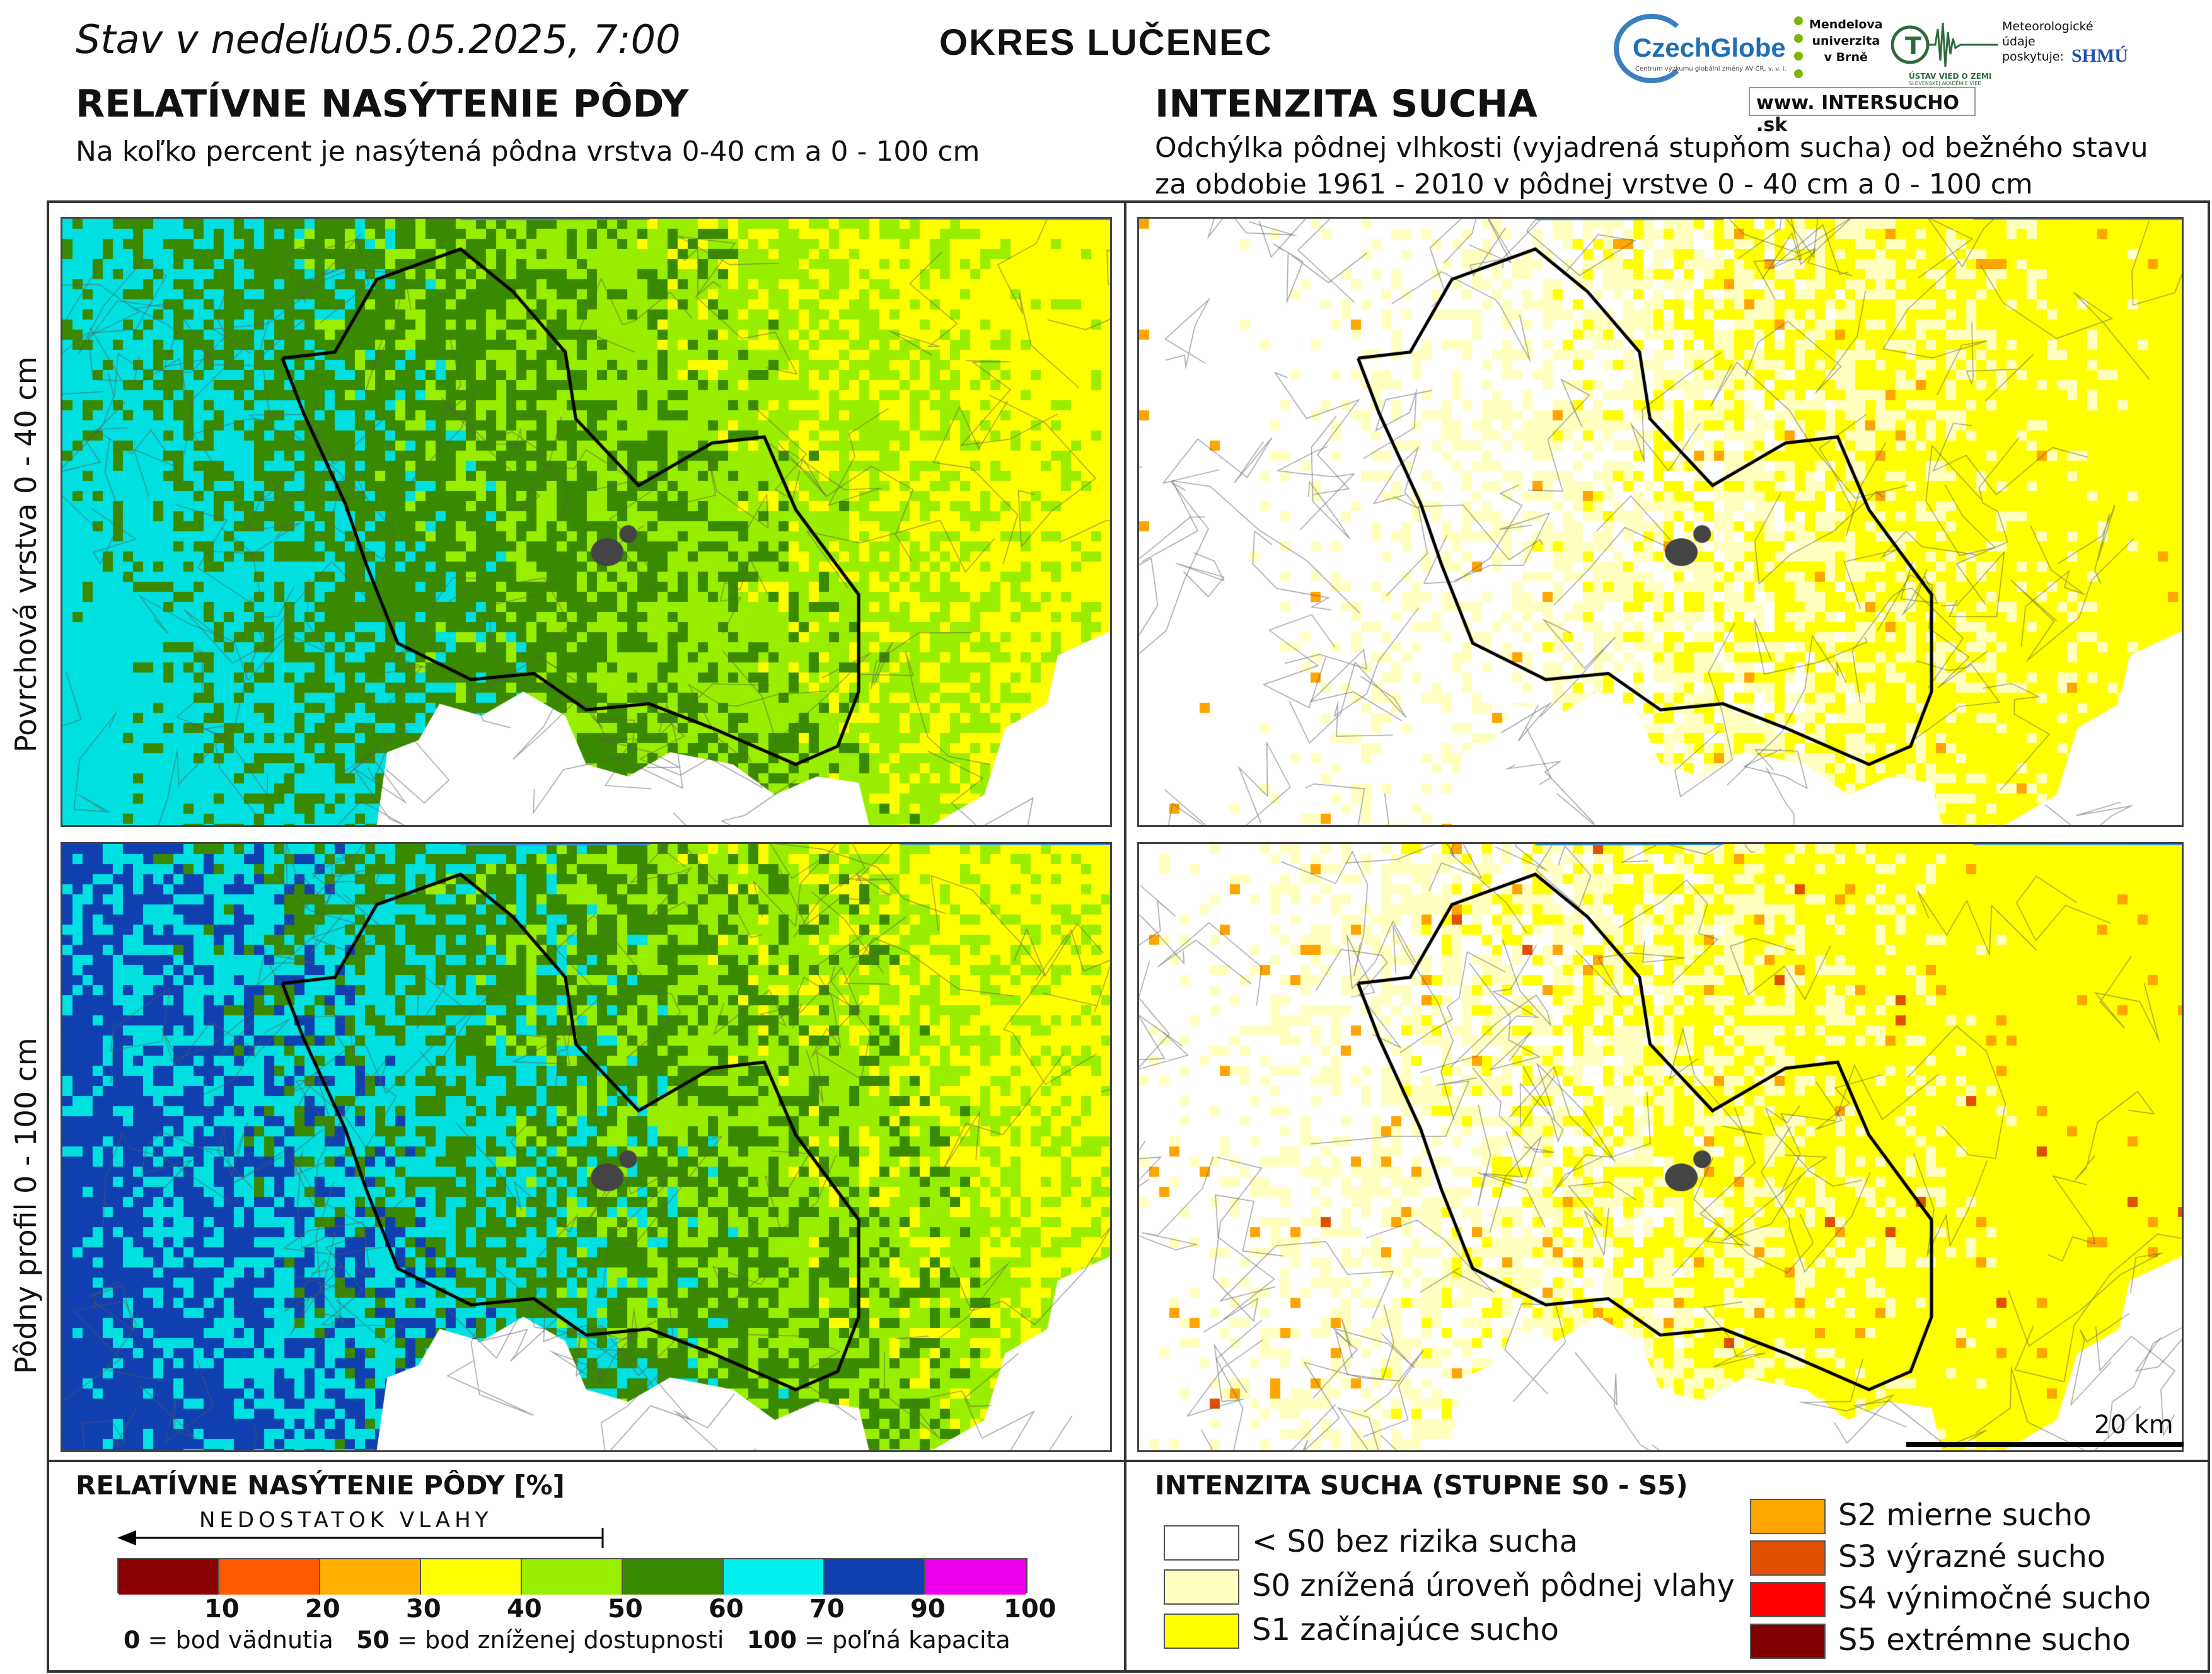 This screenshot has height=1674, width=2212. I want to click on panel-divider-vertical, so click(1125, 936).